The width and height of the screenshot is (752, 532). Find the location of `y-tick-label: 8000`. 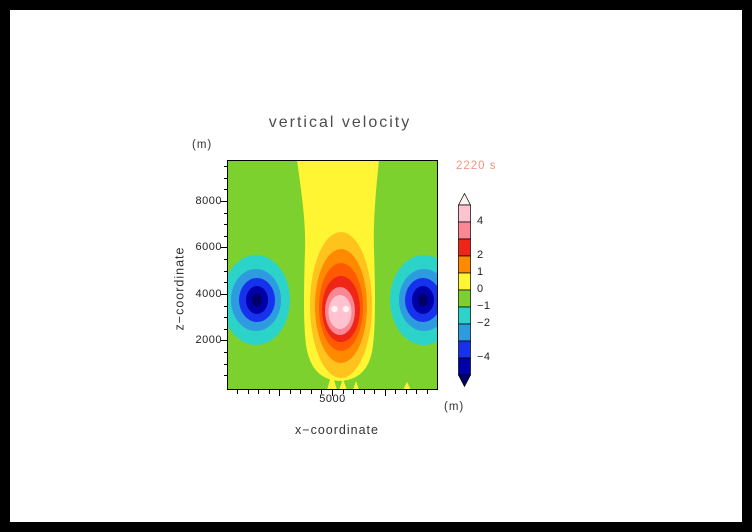

y-tick-label: 8000 is located at coordinates (208, 201).